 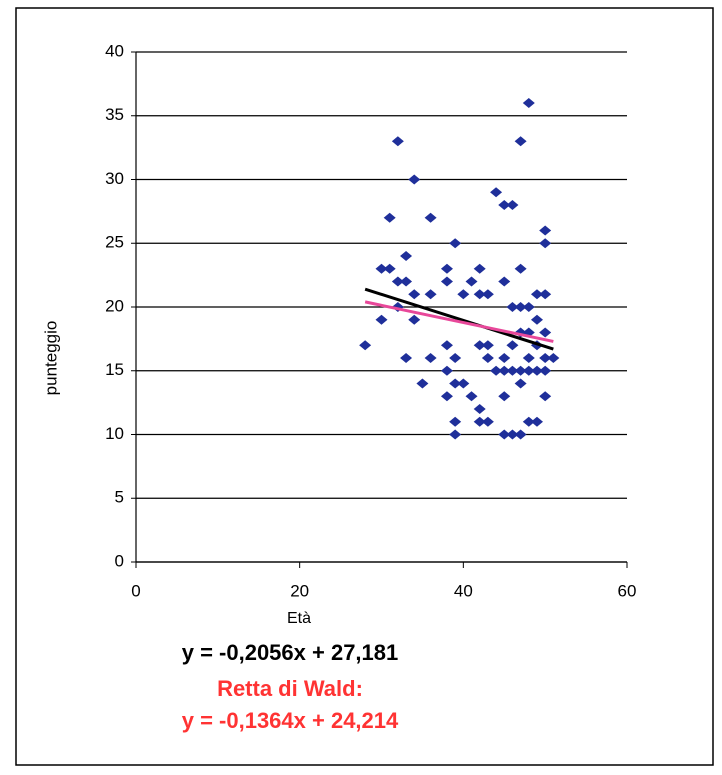 What do you see at coordinates (114, 50) in the screenshot?
I see `y-tick-label: 40` at bounding box center [114, 50].